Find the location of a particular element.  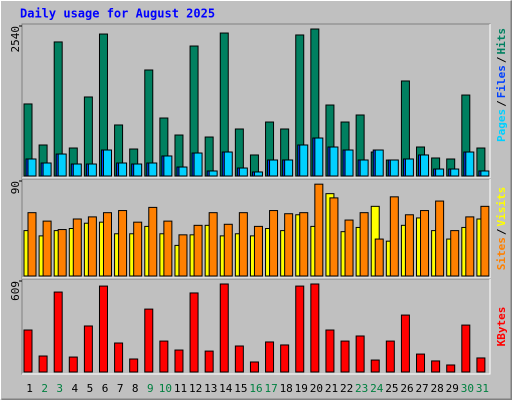

x-tick-label: 7 is located at coordinates (120, 388).